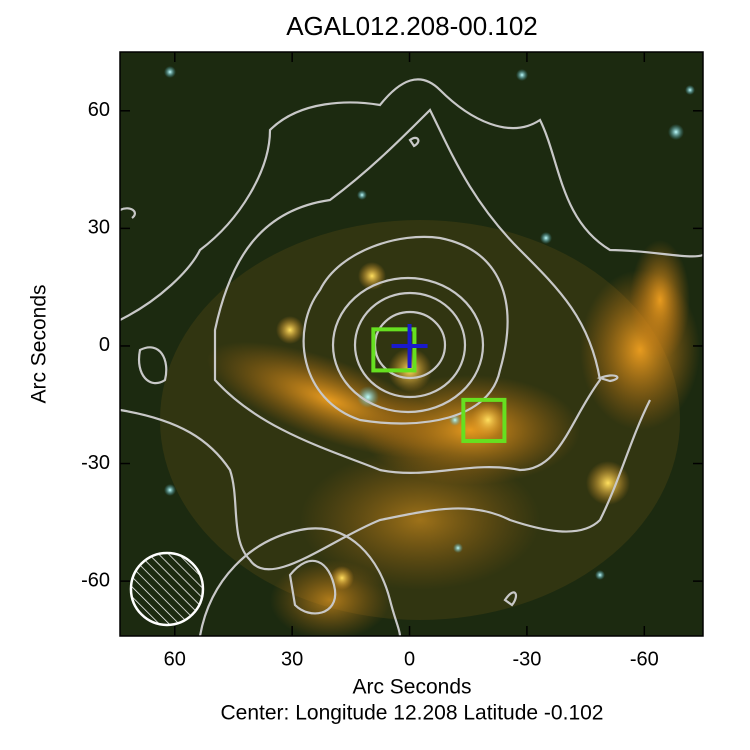  What do you see at coordinates (175, 659) in the screenshot?
I see `x-tick-label: 60` at bounding box center [175, 659].